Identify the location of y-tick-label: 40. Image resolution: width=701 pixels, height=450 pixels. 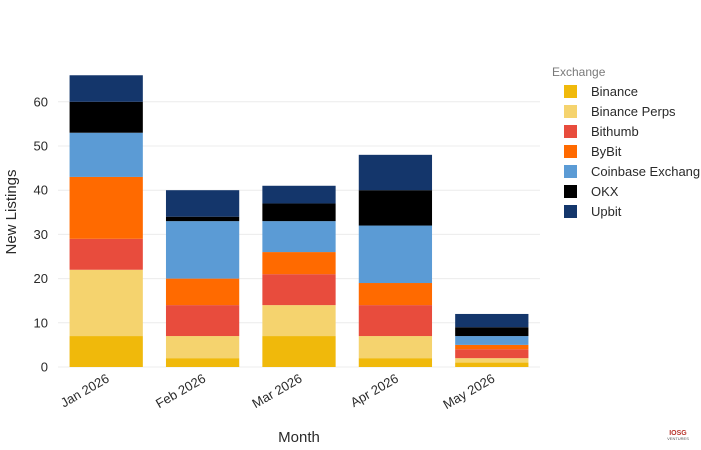
(41, 190).